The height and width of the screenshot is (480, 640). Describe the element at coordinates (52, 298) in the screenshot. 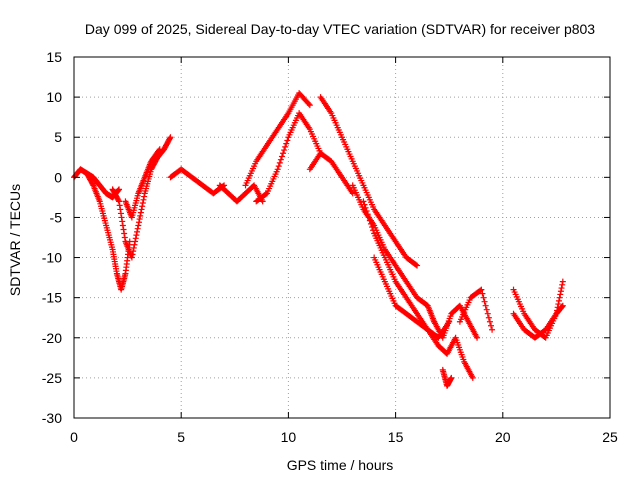

I see `y-tick-label: -15` at that location.